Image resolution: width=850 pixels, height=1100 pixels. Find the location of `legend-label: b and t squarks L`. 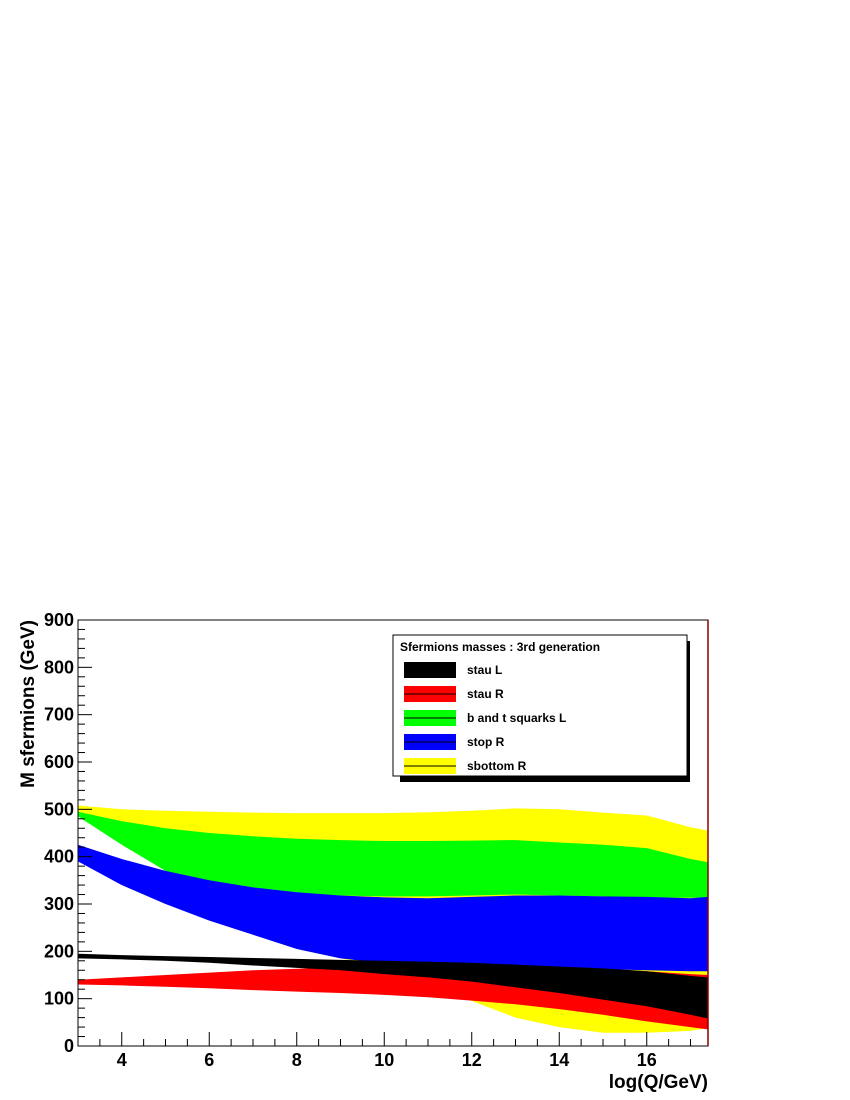

legend-label: b and t squarks L is located at coordinates (516, 718).